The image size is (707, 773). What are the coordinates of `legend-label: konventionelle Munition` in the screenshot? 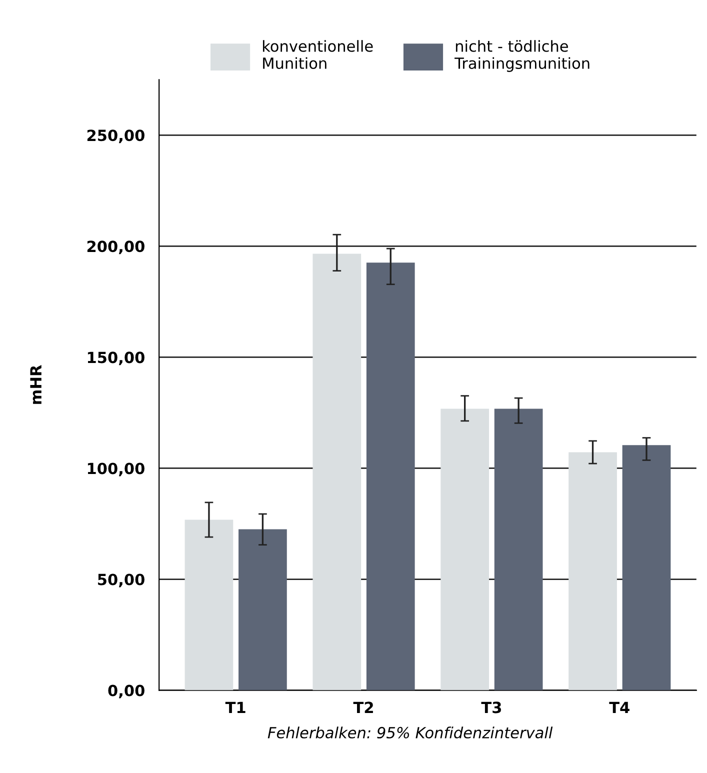 It's located at (317, 55).